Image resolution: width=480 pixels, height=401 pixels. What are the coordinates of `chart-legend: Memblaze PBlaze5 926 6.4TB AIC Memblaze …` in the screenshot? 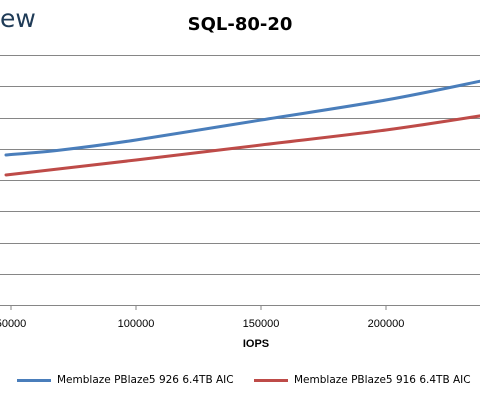 It's located at (240, 380).